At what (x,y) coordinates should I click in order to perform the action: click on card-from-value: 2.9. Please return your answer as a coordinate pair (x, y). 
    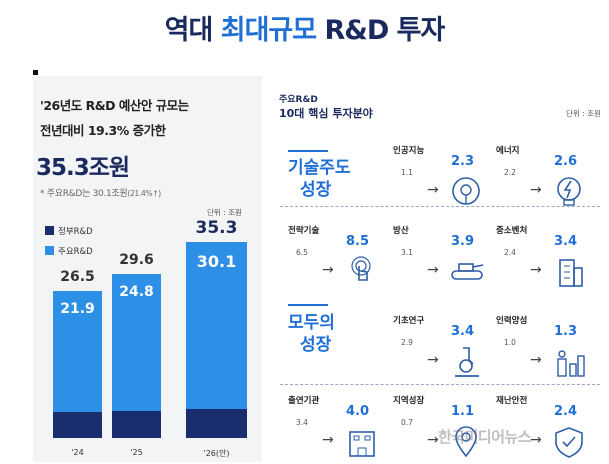
    Looking at the image, I should click on (407, 342).